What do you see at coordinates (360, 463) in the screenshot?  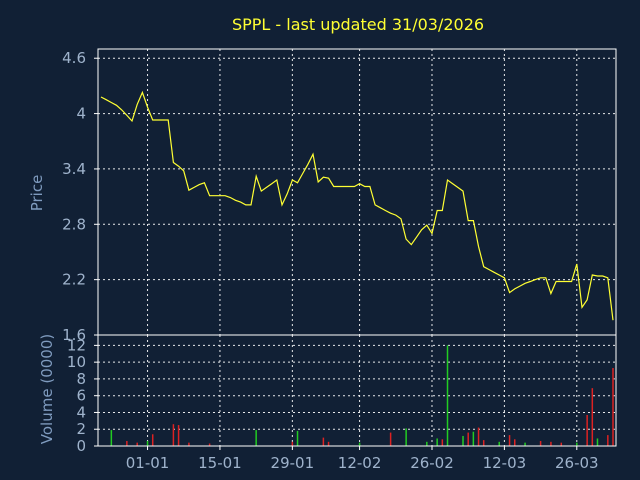 I see `x-tick-label: 12-02` at bounding box center [360, 463].